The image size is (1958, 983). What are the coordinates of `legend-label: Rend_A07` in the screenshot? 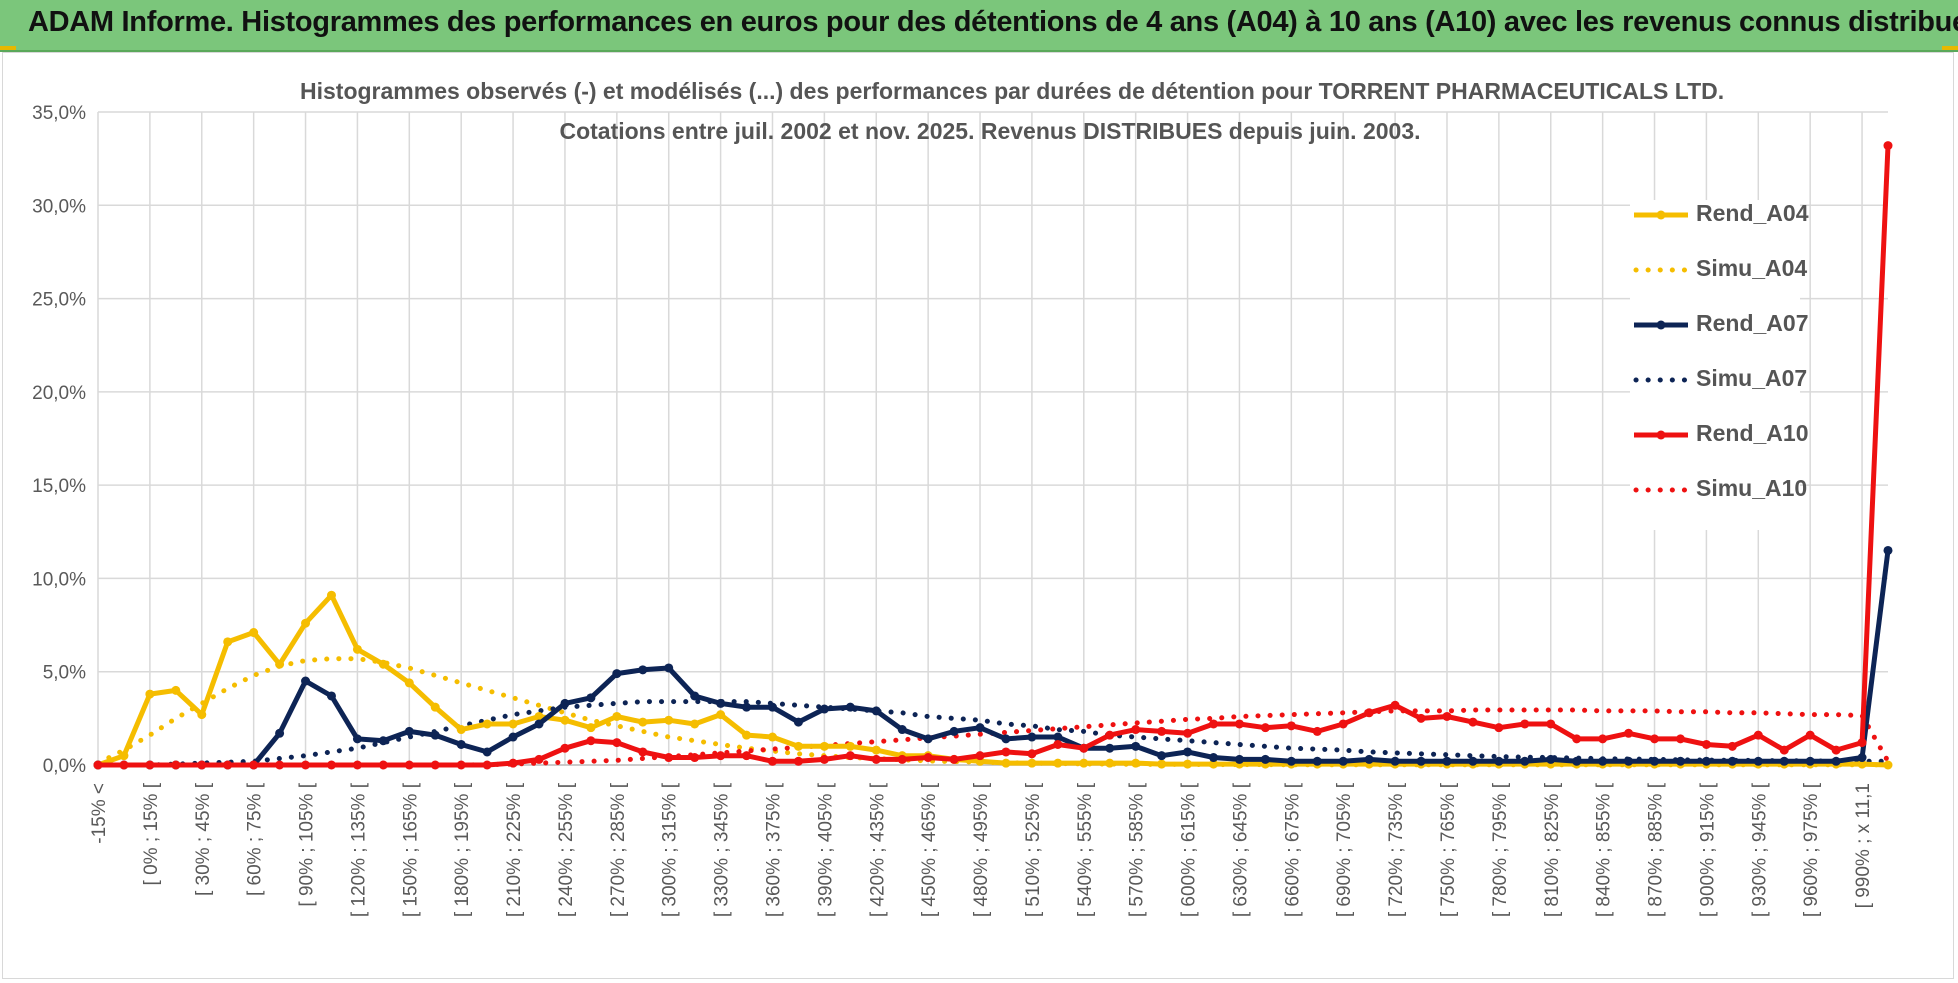 It's located at (1752, 323).